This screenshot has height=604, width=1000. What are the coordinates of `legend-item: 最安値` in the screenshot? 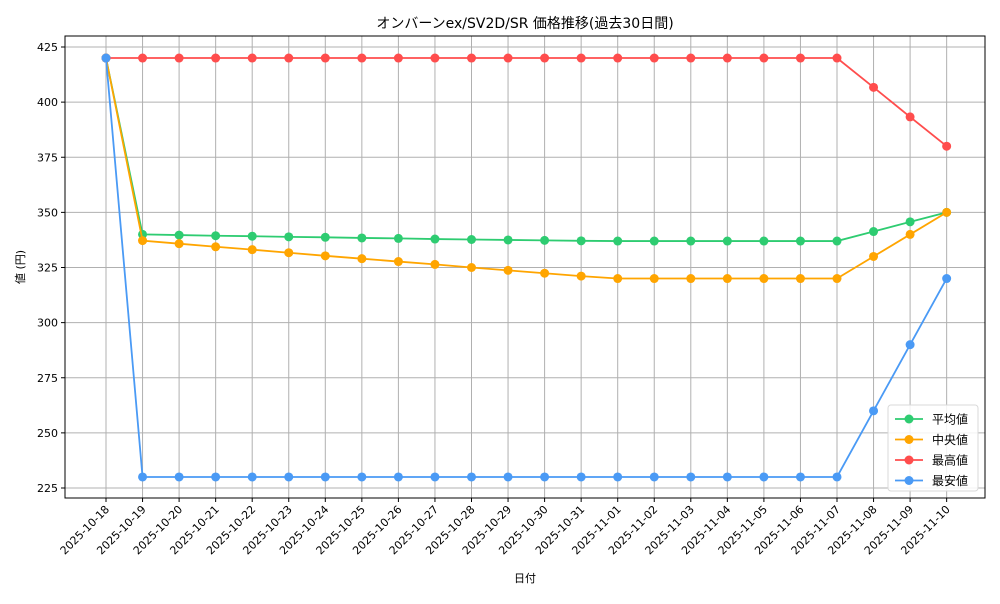 It's located at (931, 480).